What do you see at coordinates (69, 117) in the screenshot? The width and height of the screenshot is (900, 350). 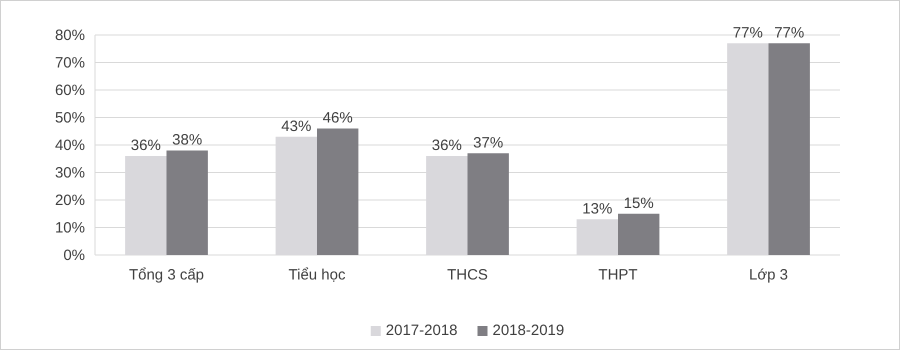 I see `y-tick-label: 50%` at bounding box center [69, 117].